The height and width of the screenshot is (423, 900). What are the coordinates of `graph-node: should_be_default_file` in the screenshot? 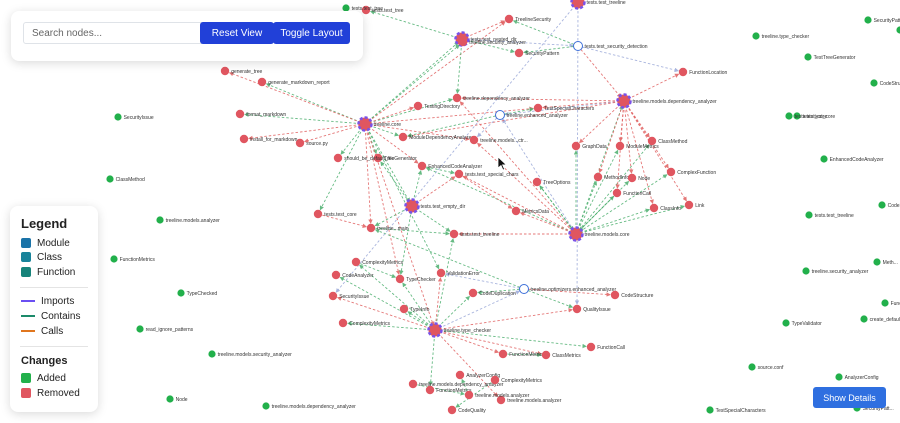 It's located at (364, 158).